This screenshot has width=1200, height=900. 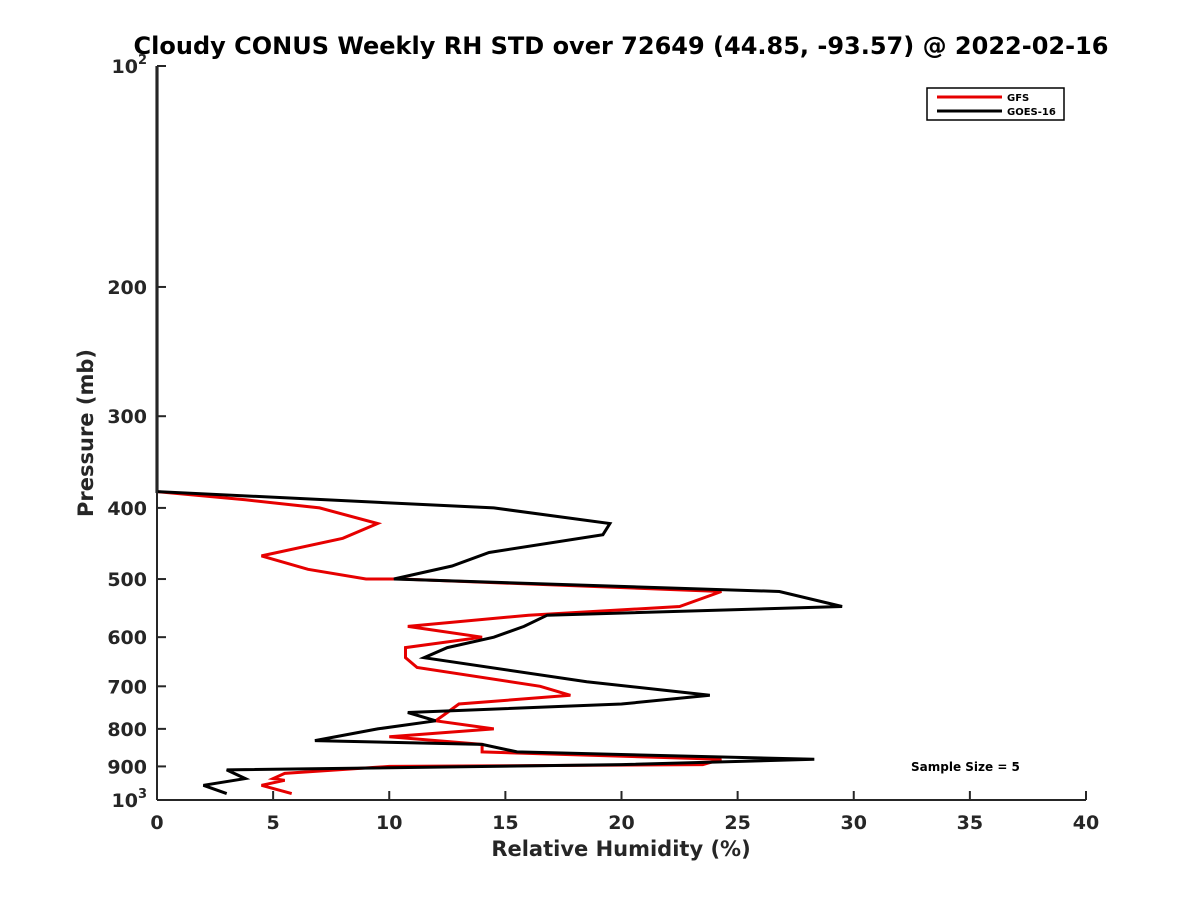 I want to click on y-tick-label: 400, so click(x=127, y=509).